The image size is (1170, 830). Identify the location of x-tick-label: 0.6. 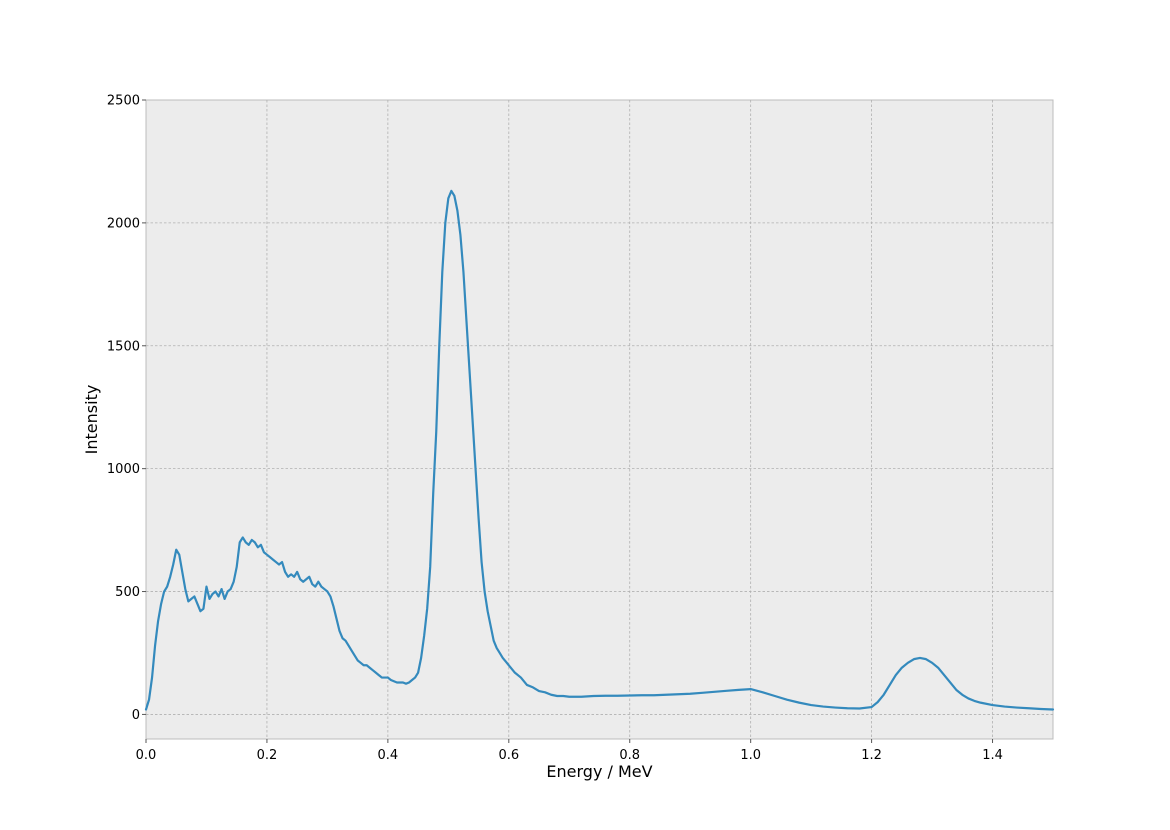
(508, 755).